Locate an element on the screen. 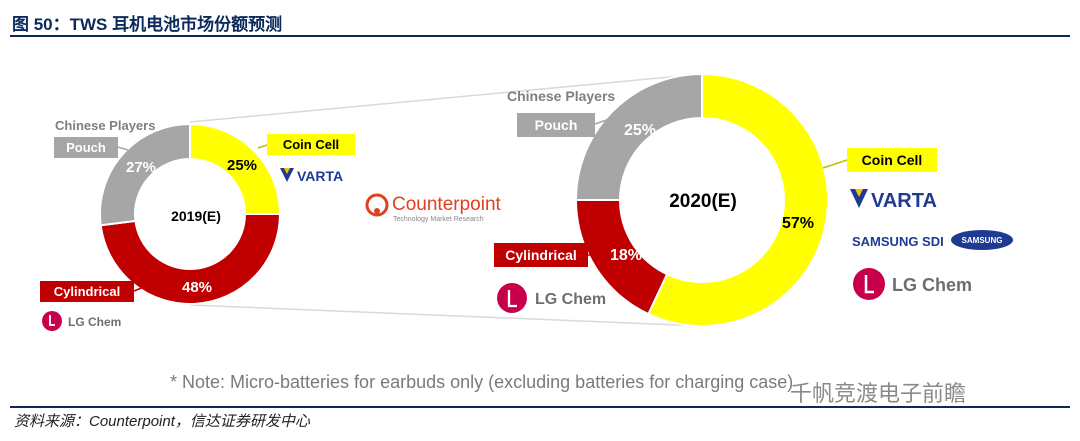 This screenshot has width=1080, height=441. donut-2020-pouch-tag is located at coordinates (556, 125).